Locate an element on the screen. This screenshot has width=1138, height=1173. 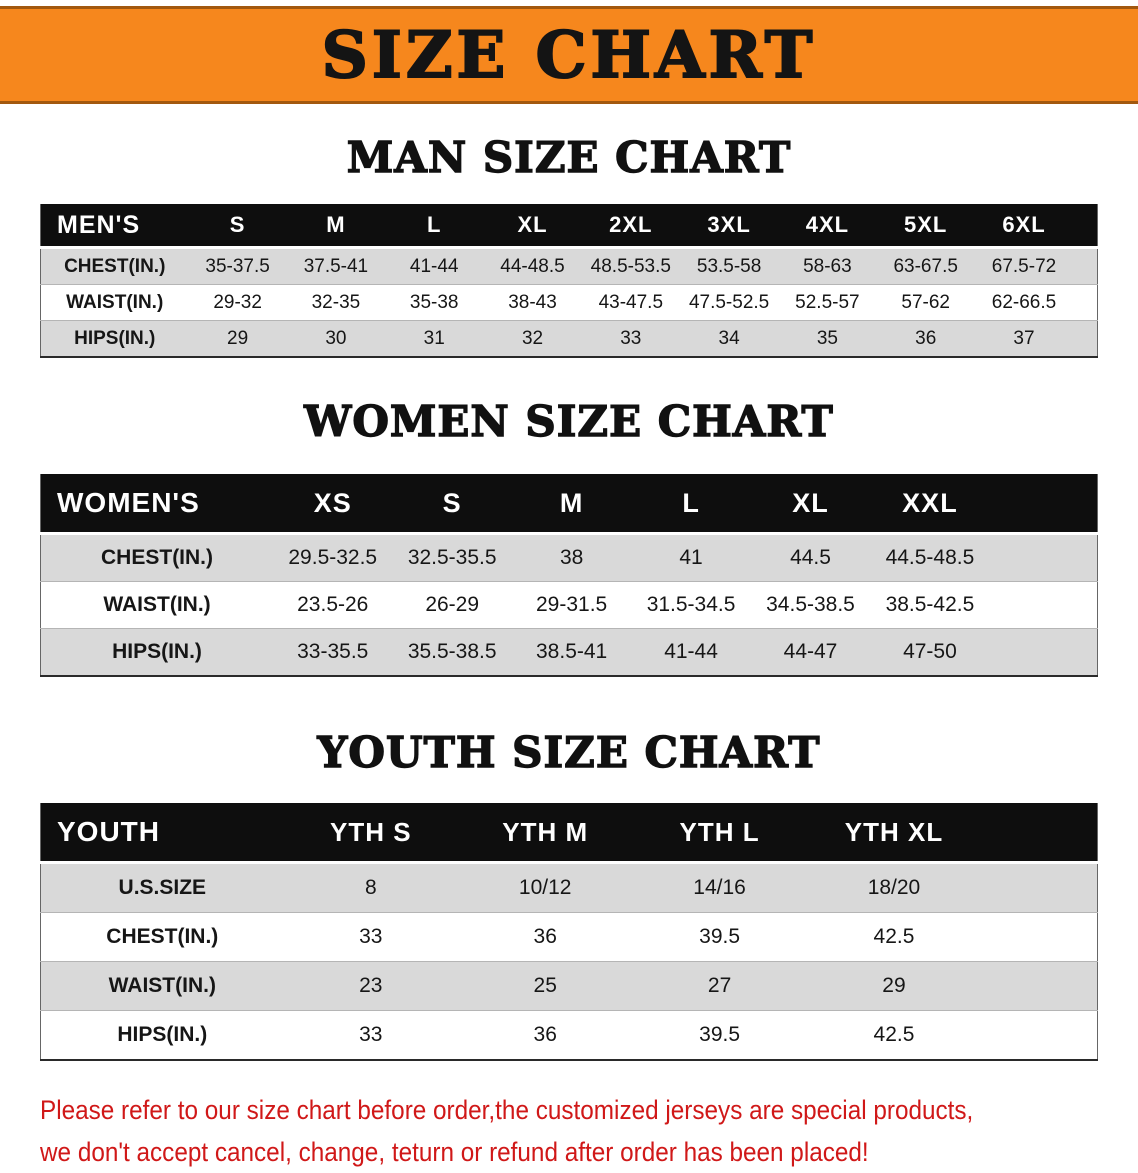
size-value-cell: 58-63 is located at coordinates (827, 266).